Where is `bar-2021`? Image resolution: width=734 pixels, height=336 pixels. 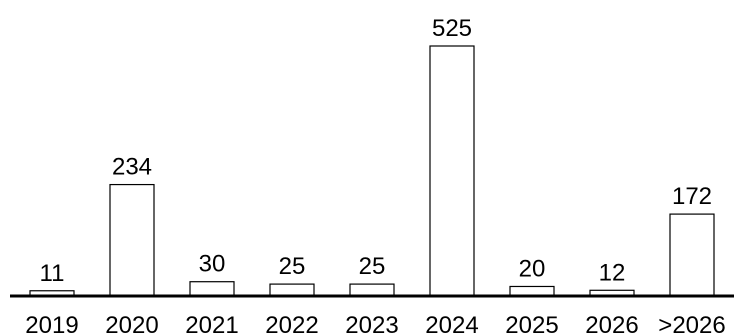
bar-2021 is located at coordinates (212, 289).